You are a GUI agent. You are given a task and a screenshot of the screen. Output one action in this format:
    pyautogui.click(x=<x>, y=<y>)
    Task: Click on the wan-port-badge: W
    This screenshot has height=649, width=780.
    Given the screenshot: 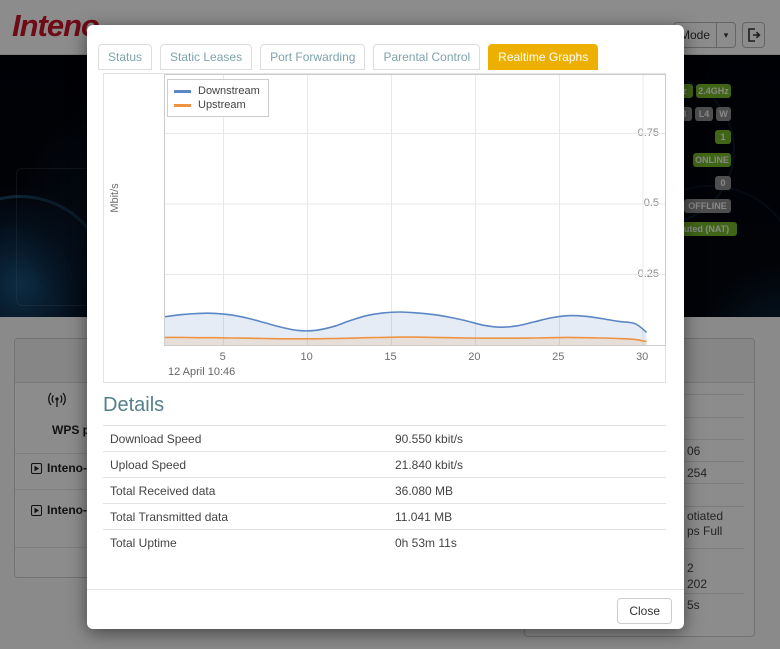 What is the action you would take?
    pyautogui.click(x=723, y=114)
    